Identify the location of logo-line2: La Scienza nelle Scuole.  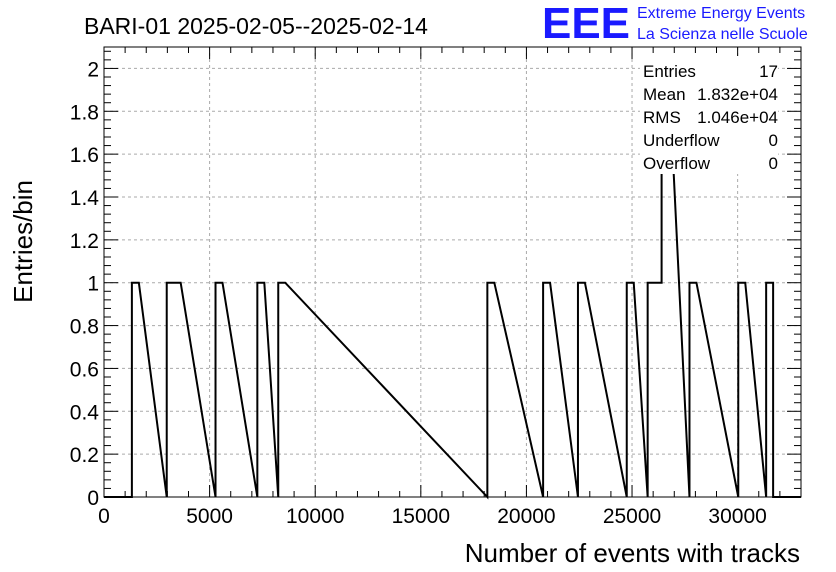
(722, 34).